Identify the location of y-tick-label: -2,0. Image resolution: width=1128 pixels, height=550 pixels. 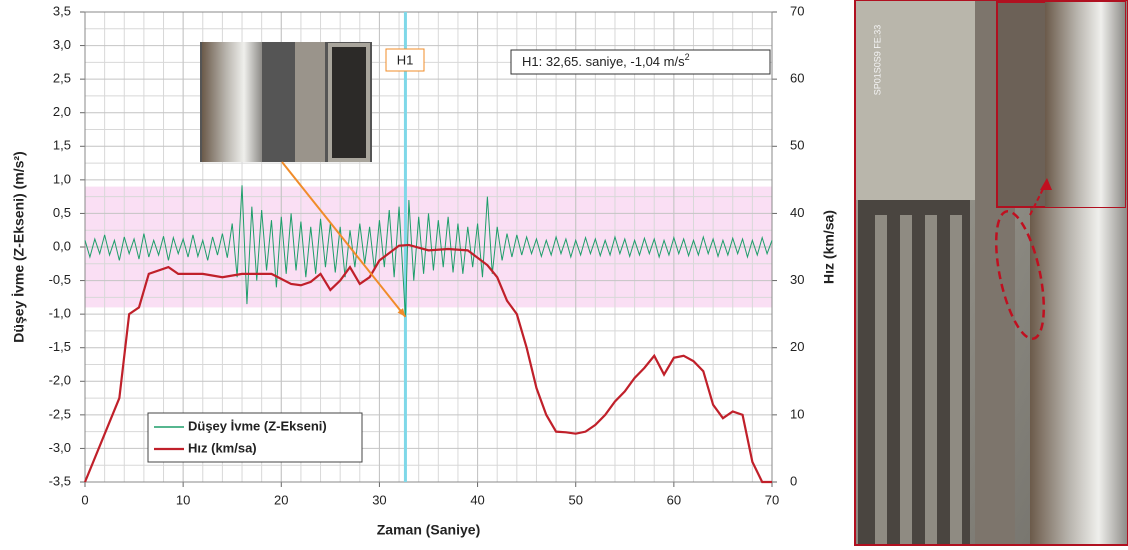
(60, 380).